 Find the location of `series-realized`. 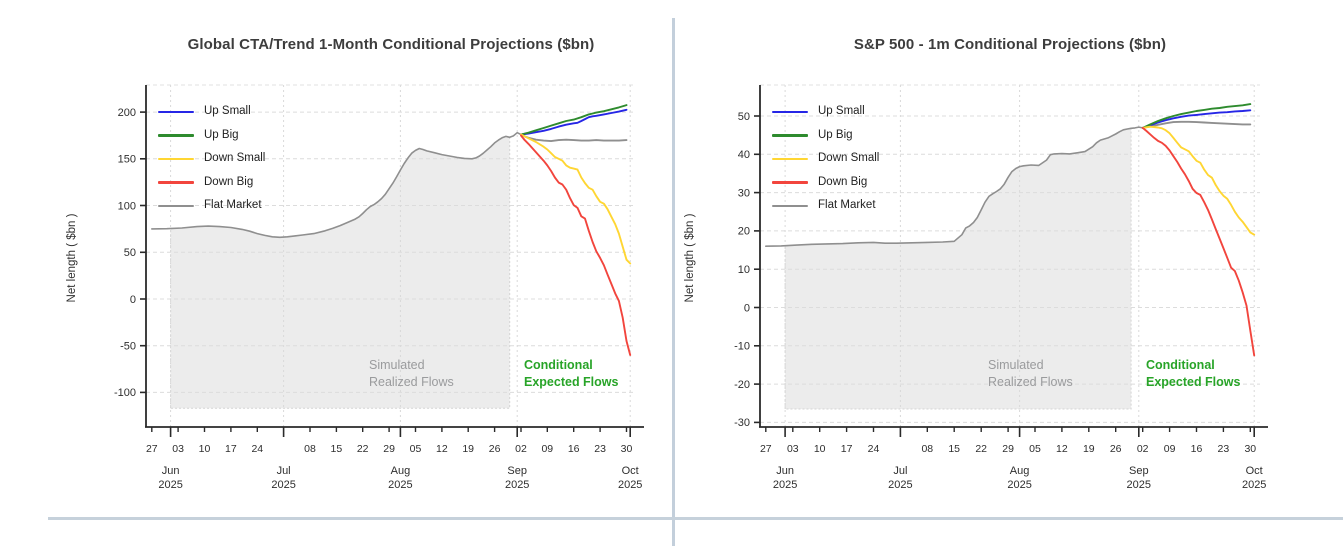

series-realized is located at coordinates (954, 186).